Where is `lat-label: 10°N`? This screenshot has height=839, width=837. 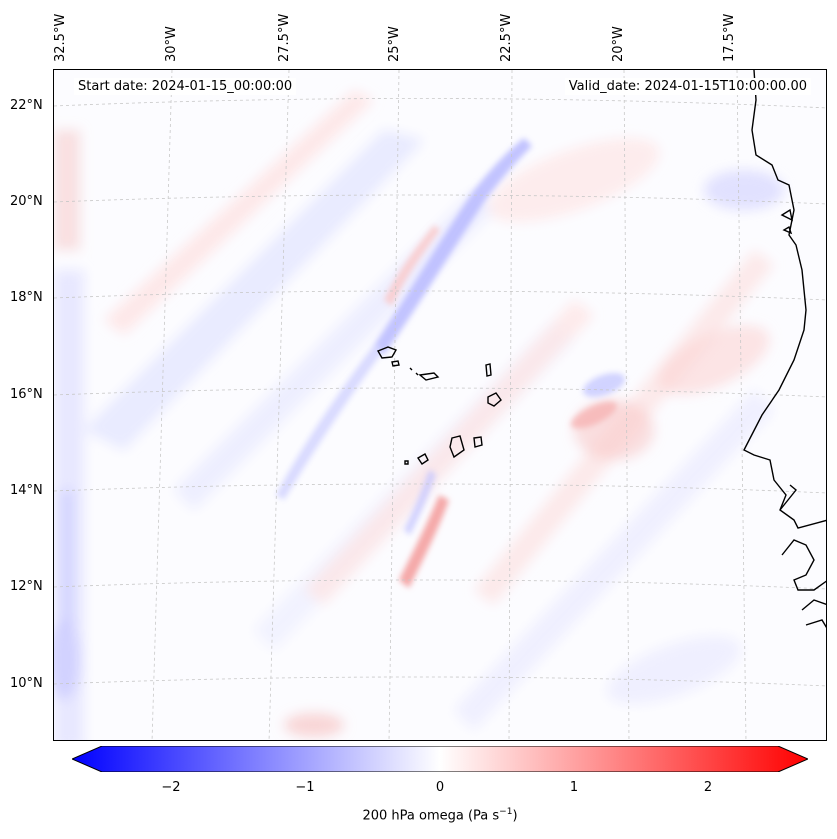 lat-label: 10°N is located at coordinates (26, 683).